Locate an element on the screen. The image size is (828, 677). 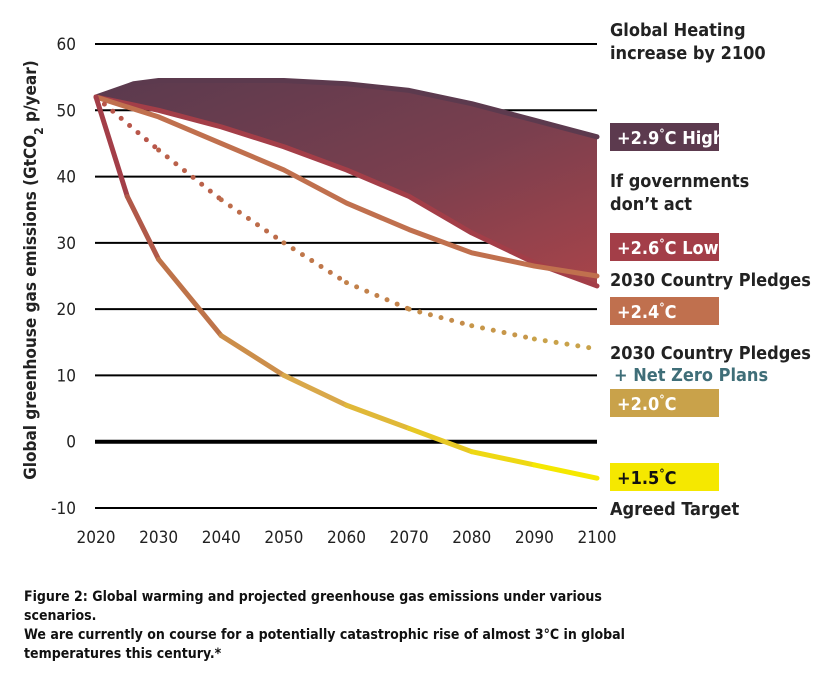
badge-netzero: +2.0°C is located at coordinates (664, 403).